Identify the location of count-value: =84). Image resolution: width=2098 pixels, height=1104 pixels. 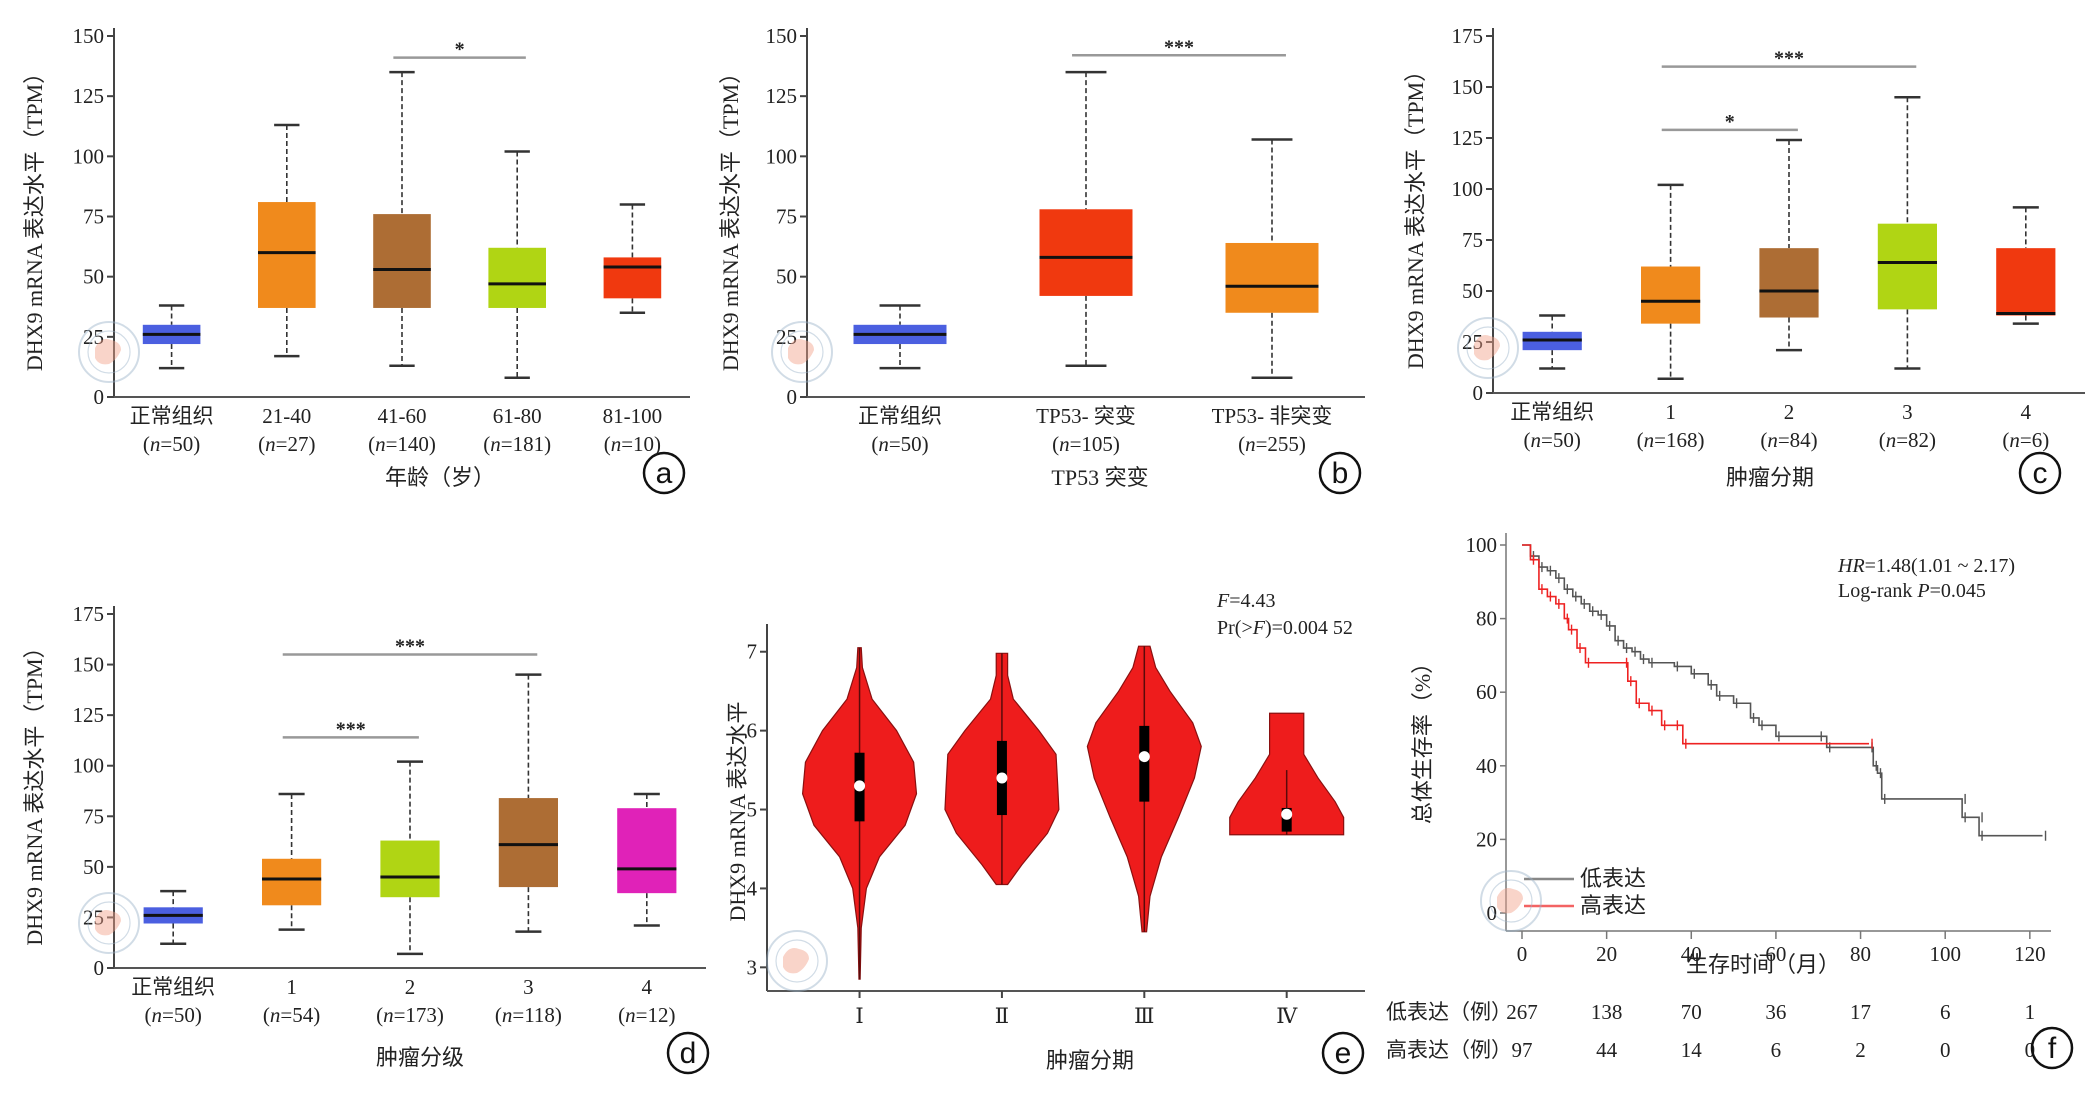
(1798, 440).